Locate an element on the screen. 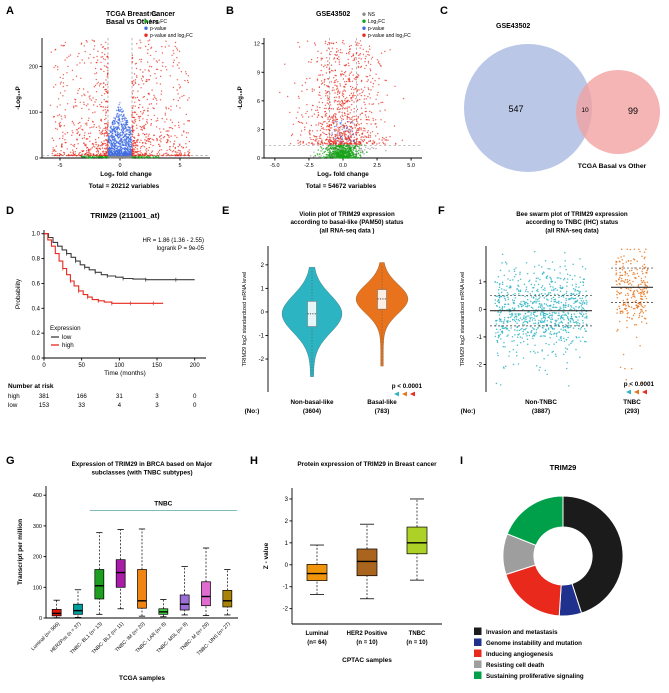 This screenshot has height=693, width=669. category-label: TNBC is located at coordinates (417, 634).